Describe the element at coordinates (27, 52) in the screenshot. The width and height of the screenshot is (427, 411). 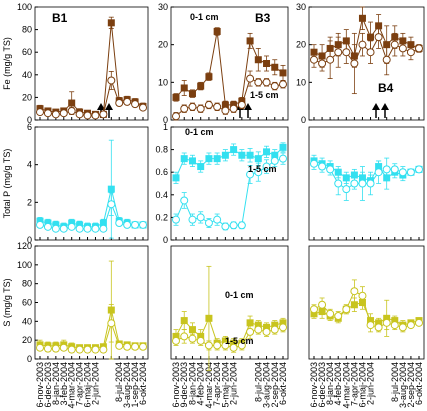
I see `y-tick-label: 60` at that location.